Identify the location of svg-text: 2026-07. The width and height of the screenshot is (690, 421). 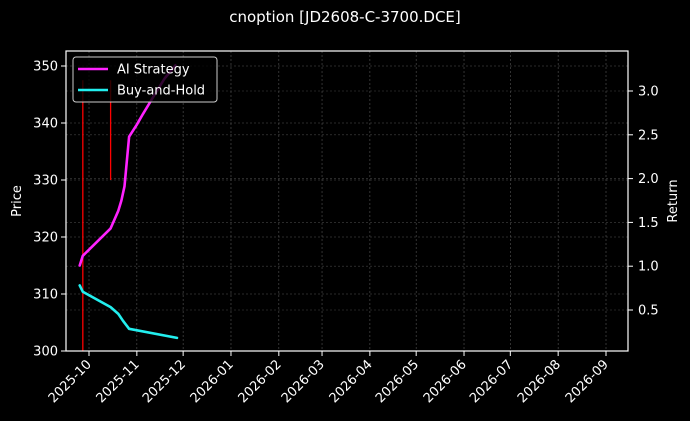
(491, 381).